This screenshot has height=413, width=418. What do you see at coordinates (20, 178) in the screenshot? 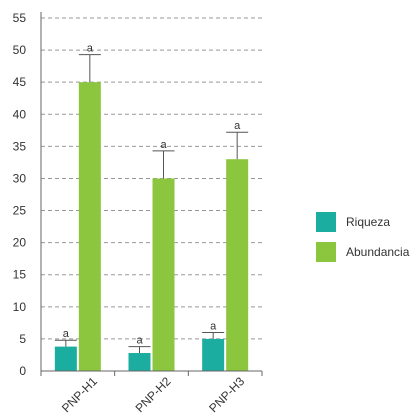
I see `y-tick-label: 30` at bounding box center [20, 178].